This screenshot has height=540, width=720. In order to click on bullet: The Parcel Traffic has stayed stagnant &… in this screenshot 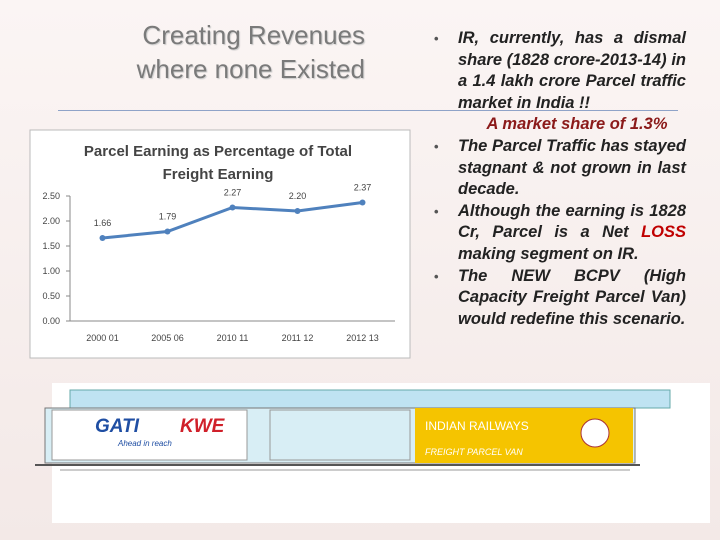, I will do `click(559, 168)`.